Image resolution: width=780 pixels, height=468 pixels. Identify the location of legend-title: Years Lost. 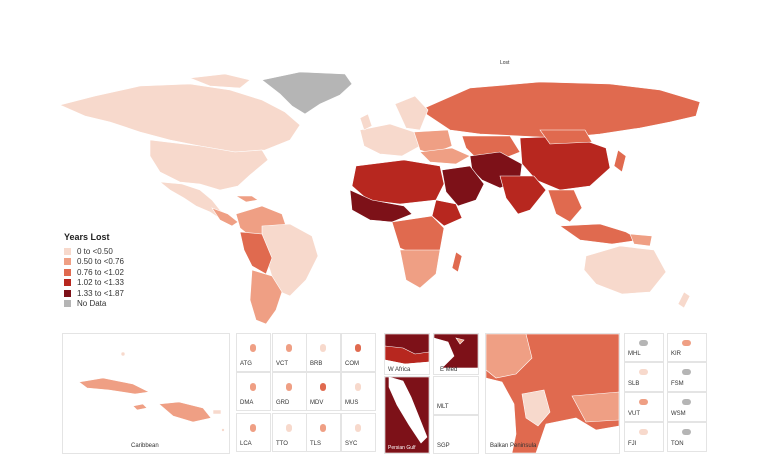
(87, 237).